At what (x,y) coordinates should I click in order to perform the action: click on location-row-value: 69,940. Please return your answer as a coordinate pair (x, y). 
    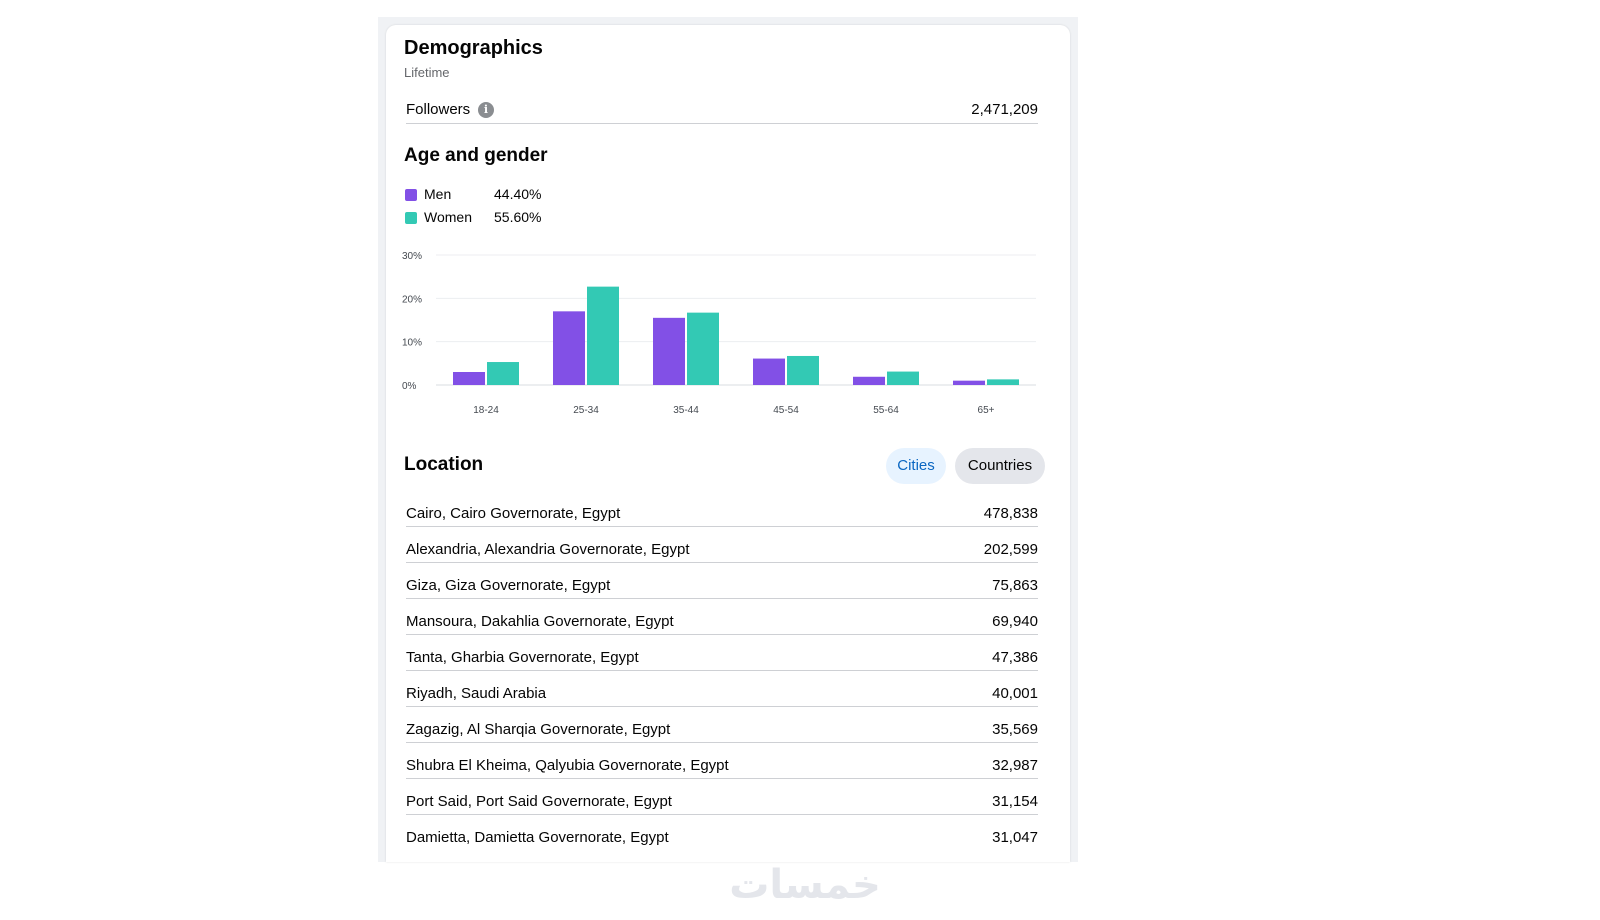
    Looking at the image, I should click on (1015, 621).